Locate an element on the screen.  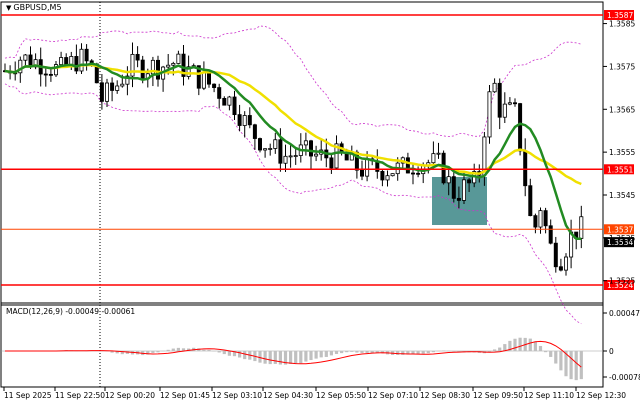
price-tick-label: 1.3555 is located at coordinates (622, 152).